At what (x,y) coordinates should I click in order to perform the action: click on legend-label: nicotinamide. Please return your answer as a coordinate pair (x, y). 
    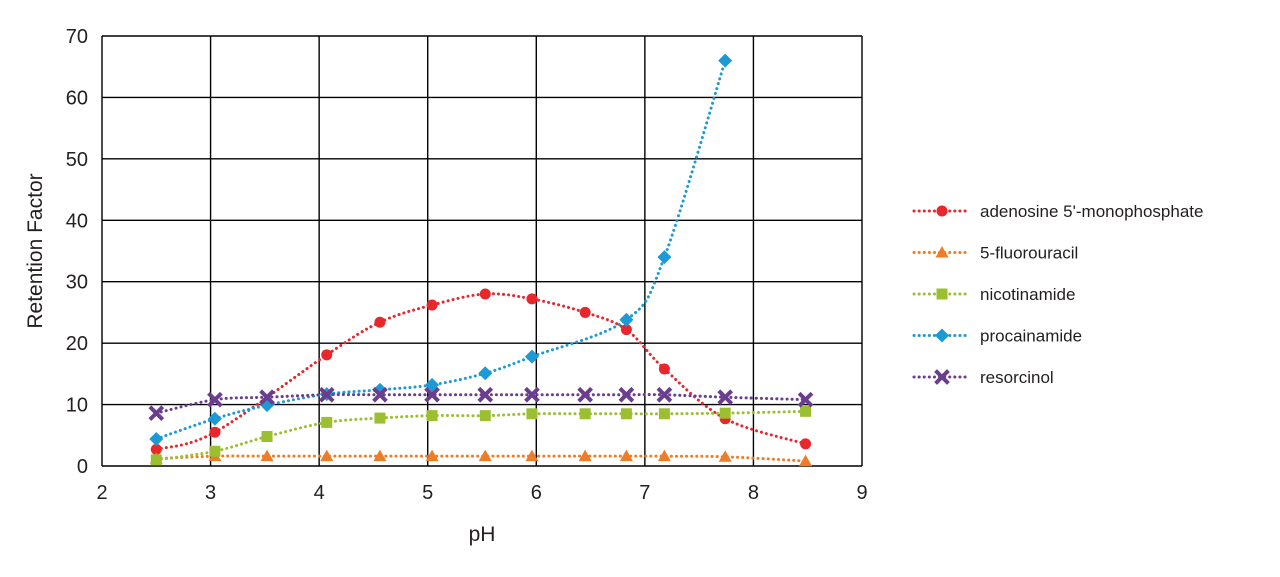
    Looking at the image, I should click on (1027, 294).